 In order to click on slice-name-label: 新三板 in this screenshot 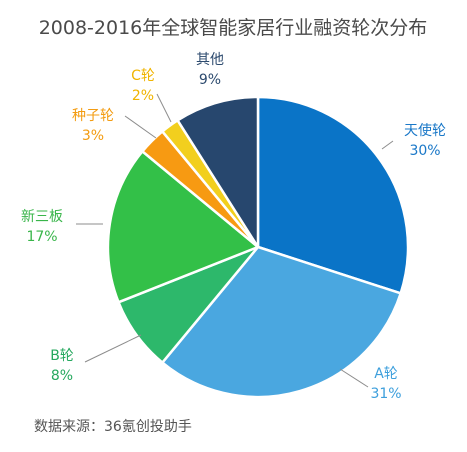, I will do `click(42, 217)`.